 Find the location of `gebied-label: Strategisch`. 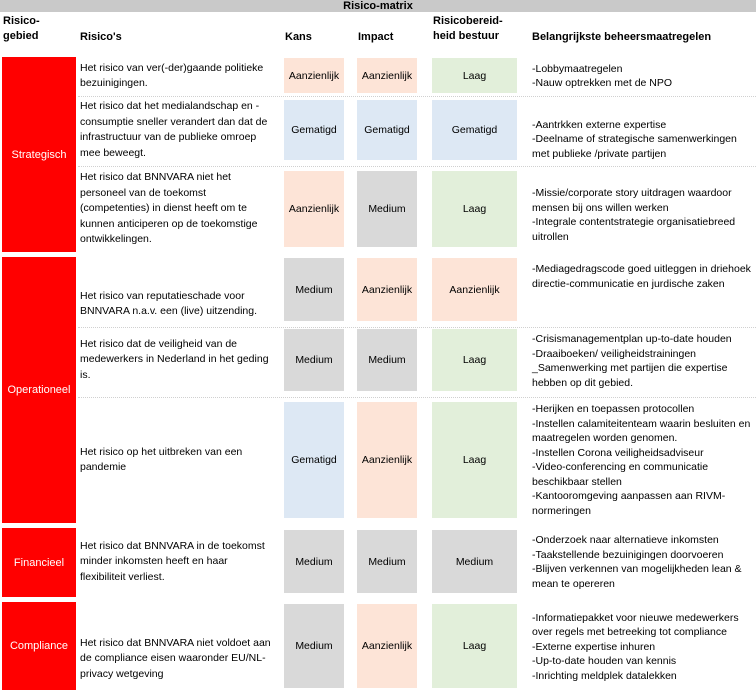

gebied-label: Strategisch is located at coordinates (39, 154).